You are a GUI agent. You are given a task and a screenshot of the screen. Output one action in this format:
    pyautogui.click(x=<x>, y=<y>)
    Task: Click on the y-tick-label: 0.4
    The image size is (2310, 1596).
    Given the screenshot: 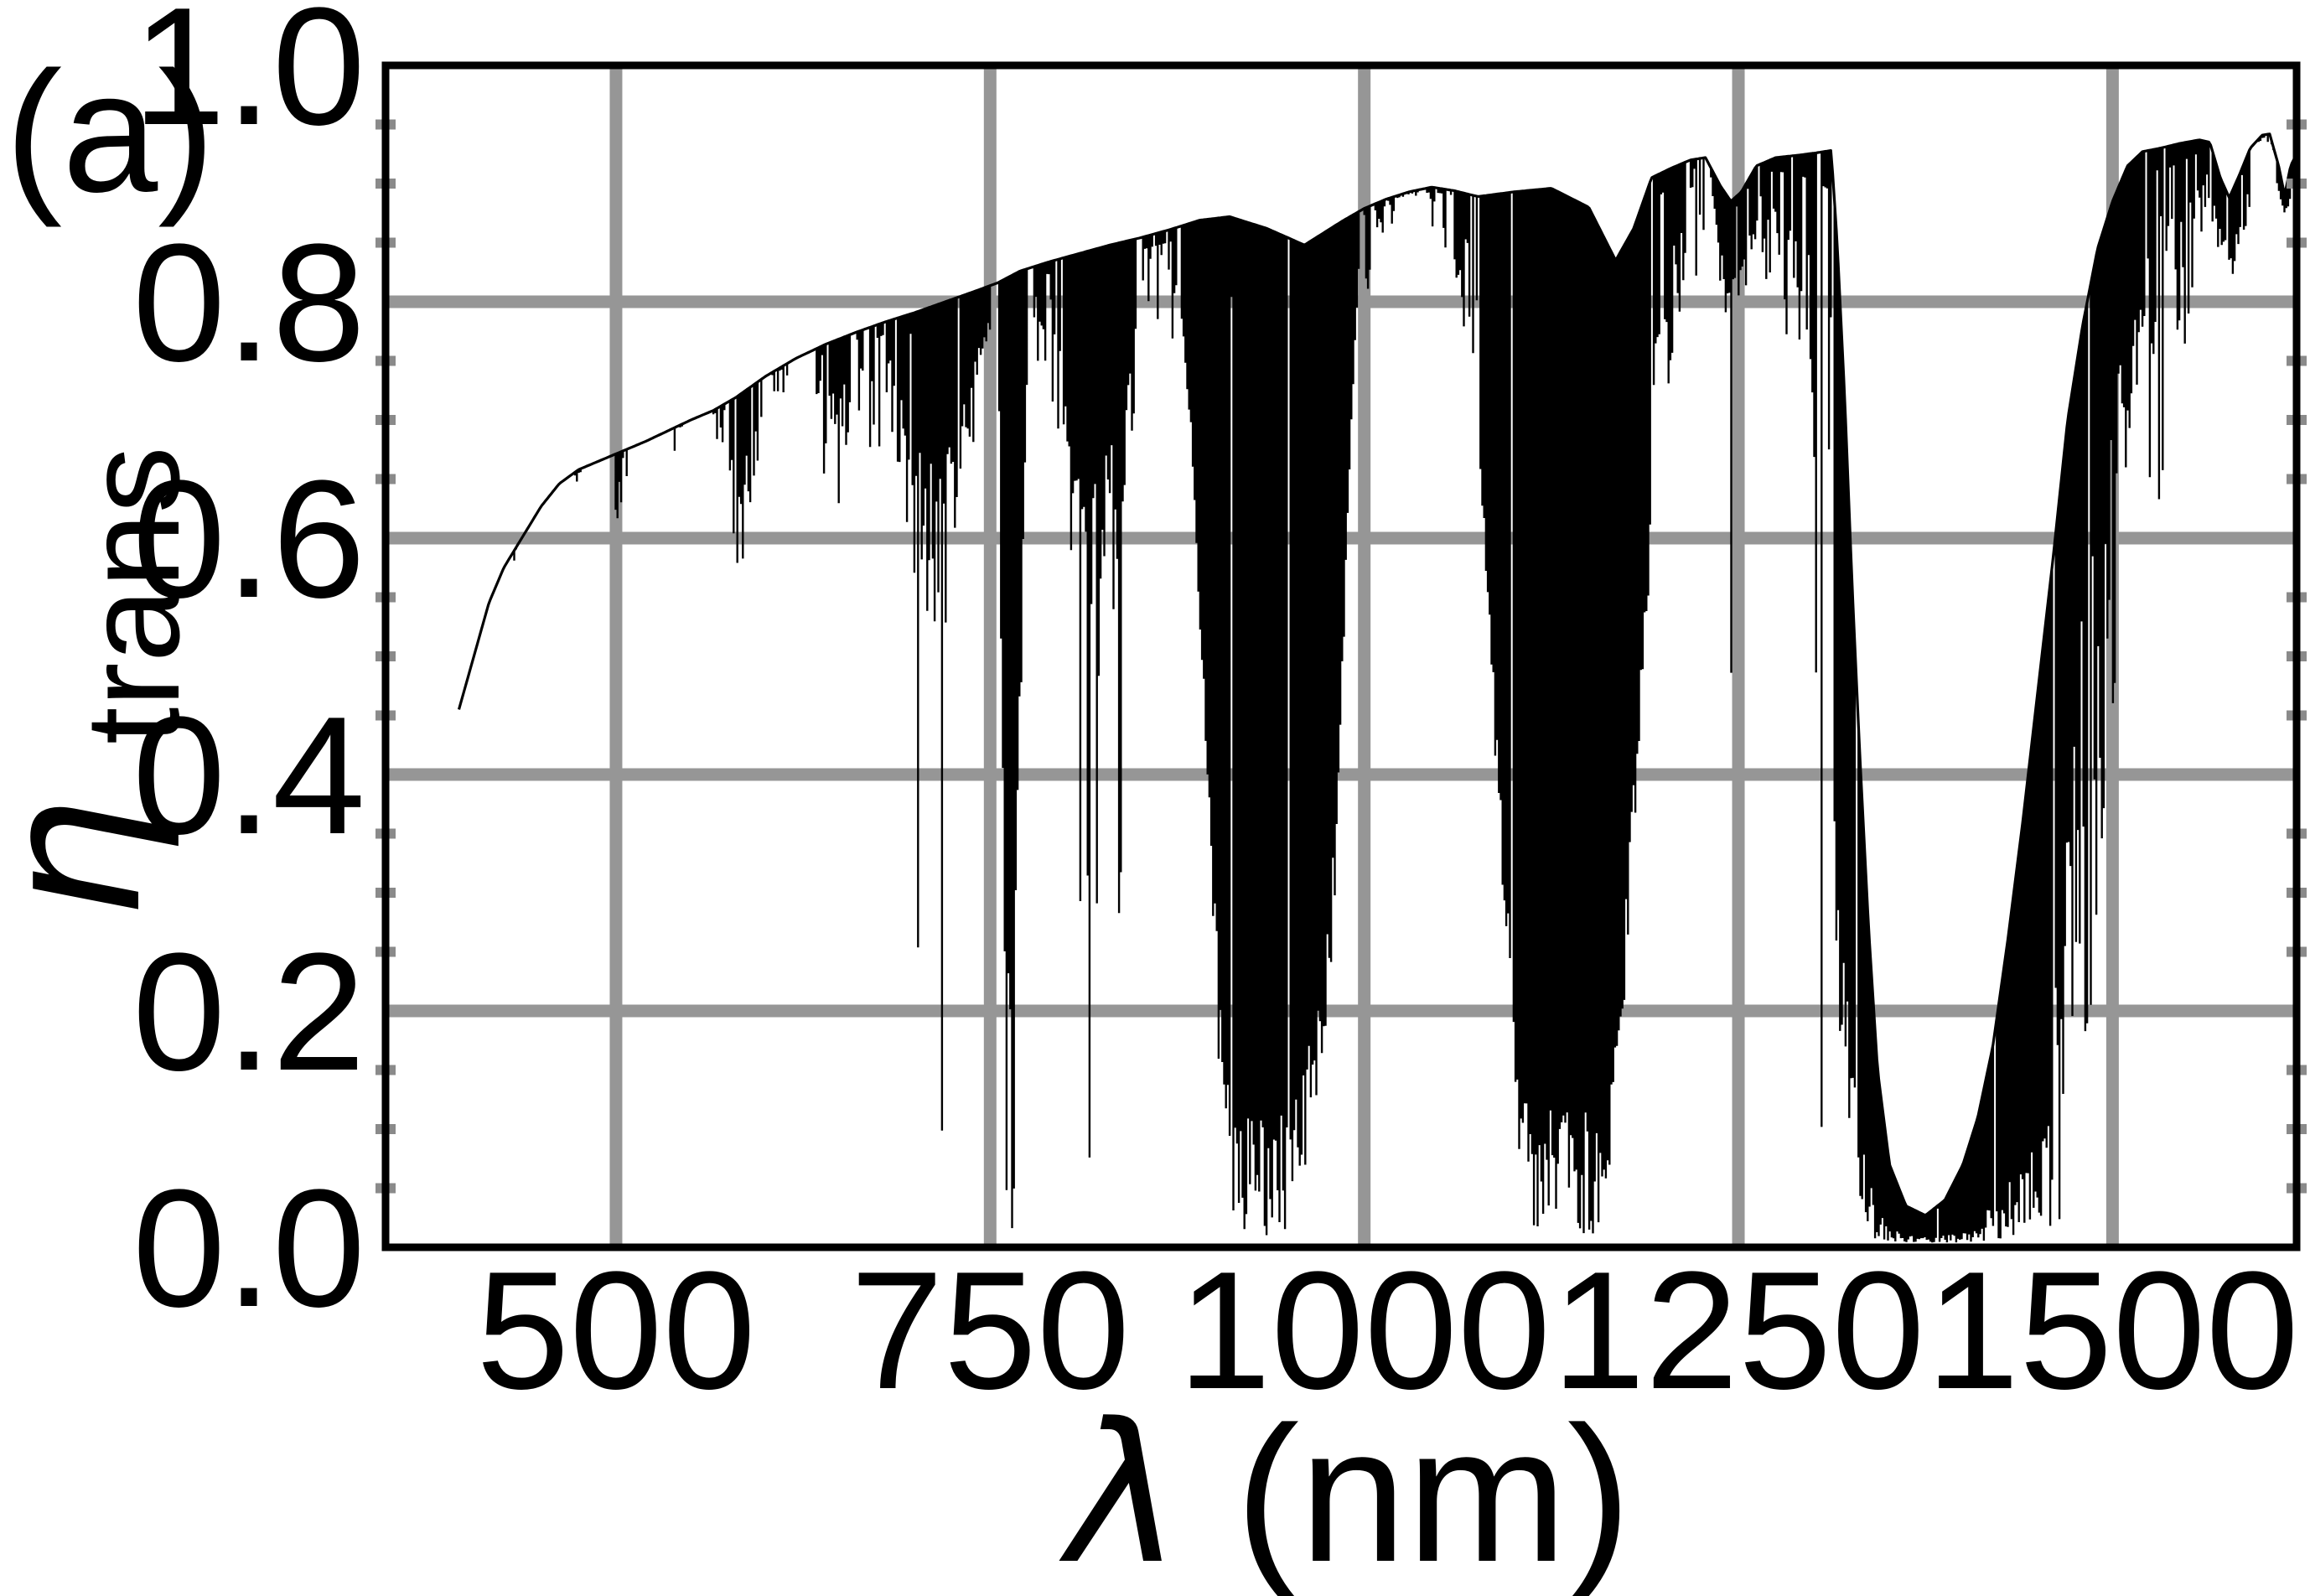 What is the action you would take?
    pyautogui.click(x=248, y=775)
    